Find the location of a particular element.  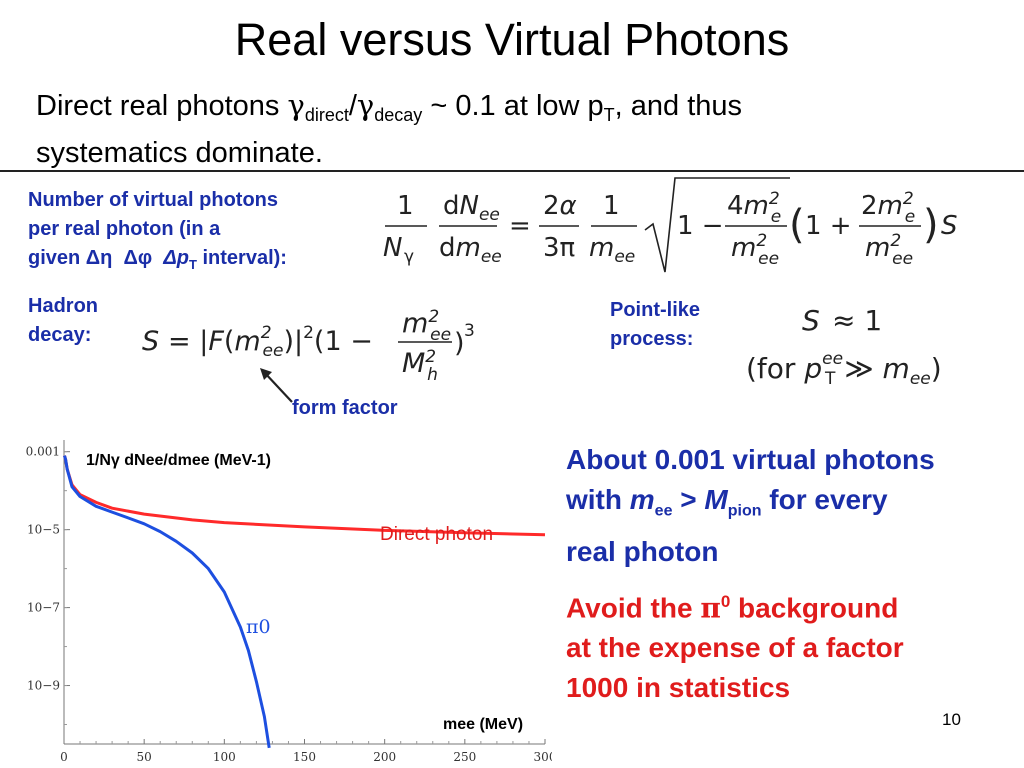

delta-pt: Δp is located at coordinates (176, 258).